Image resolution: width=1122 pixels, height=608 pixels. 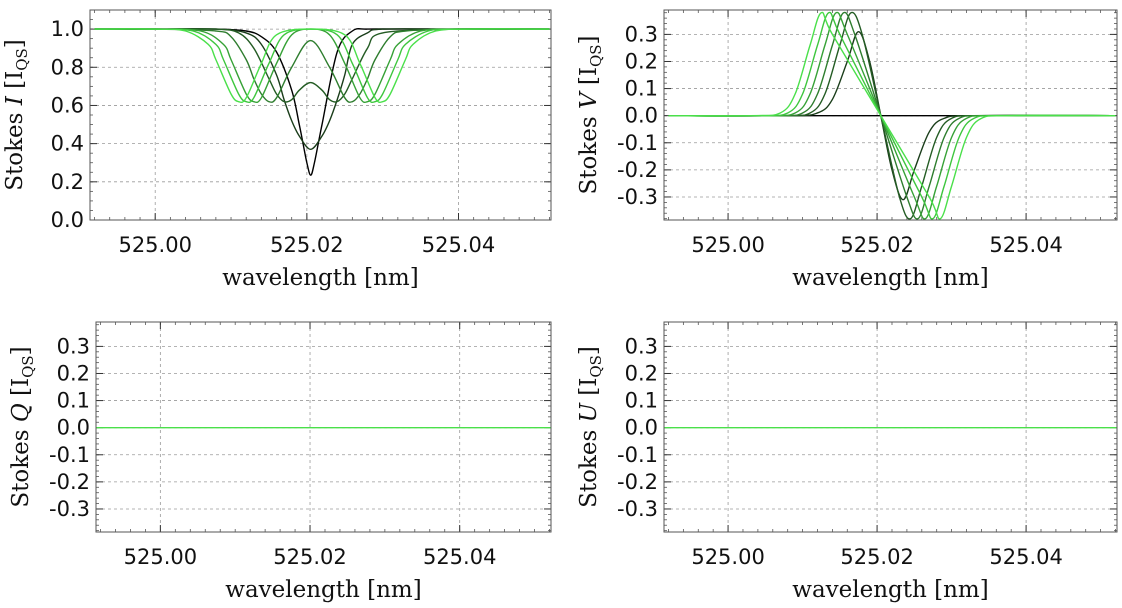 I want to click on y-tick-label: 0.6, so click(x=67, y=105).